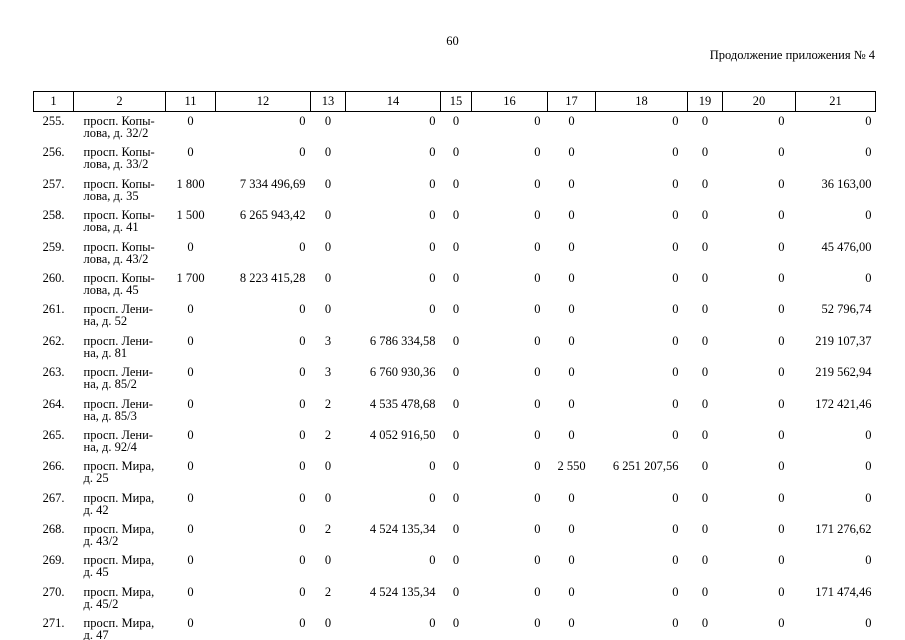 This screenshot has width=905, height=640. I want to click on column-header: 19, so click(705, 101).